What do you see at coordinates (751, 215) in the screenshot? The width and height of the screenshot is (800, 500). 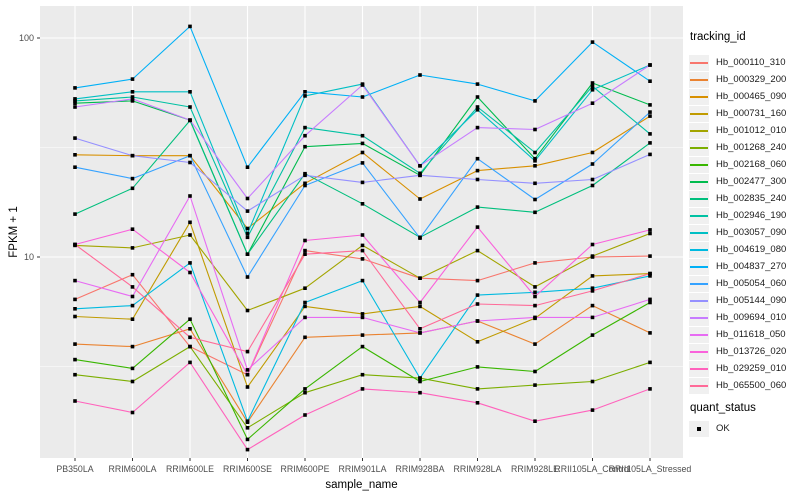 I see `legend-label: Hb_002946_190` at bounding box center [751, 215].